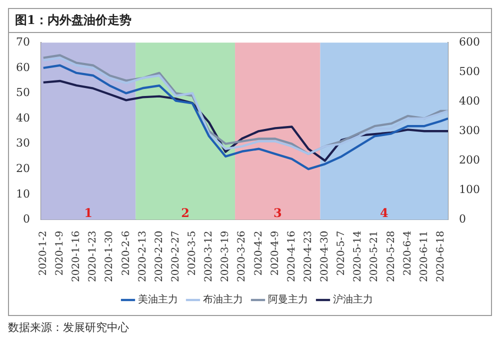  Describe the element at coordinates (391, 256) in the screenshot. I see `x-tick-label: 2020-5-28` at that location.